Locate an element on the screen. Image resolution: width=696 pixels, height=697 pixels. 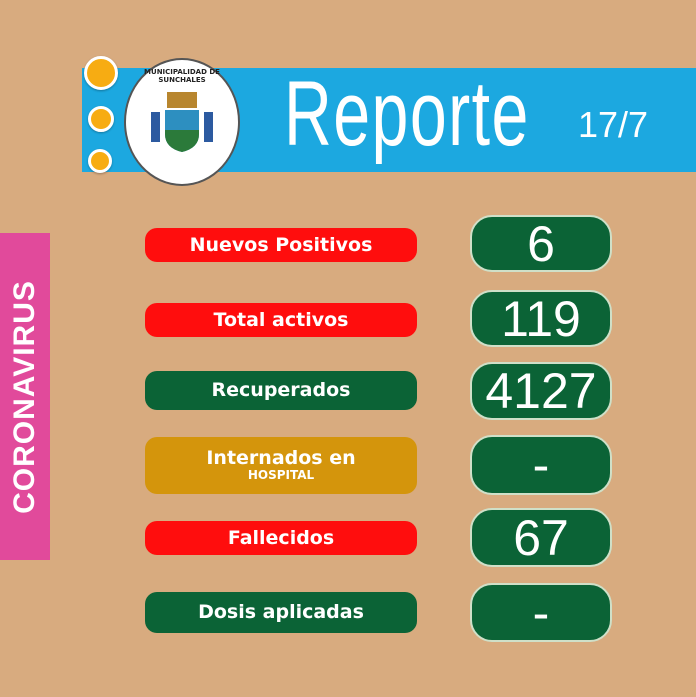
value-nuevos-positivos: 6 is located at coordinates (541, 243).